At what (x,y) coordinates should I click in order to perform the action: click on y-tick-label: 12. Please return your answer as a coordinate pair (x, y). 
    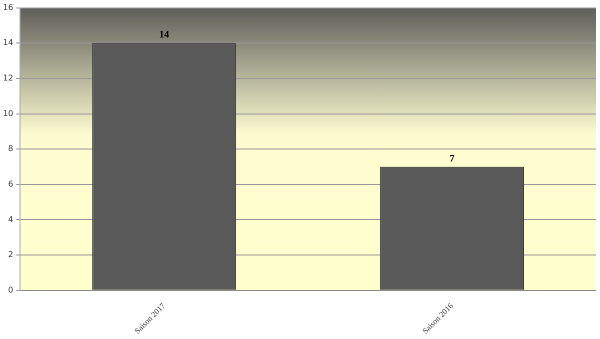
    Looking at the image, I should click on (8, 78).